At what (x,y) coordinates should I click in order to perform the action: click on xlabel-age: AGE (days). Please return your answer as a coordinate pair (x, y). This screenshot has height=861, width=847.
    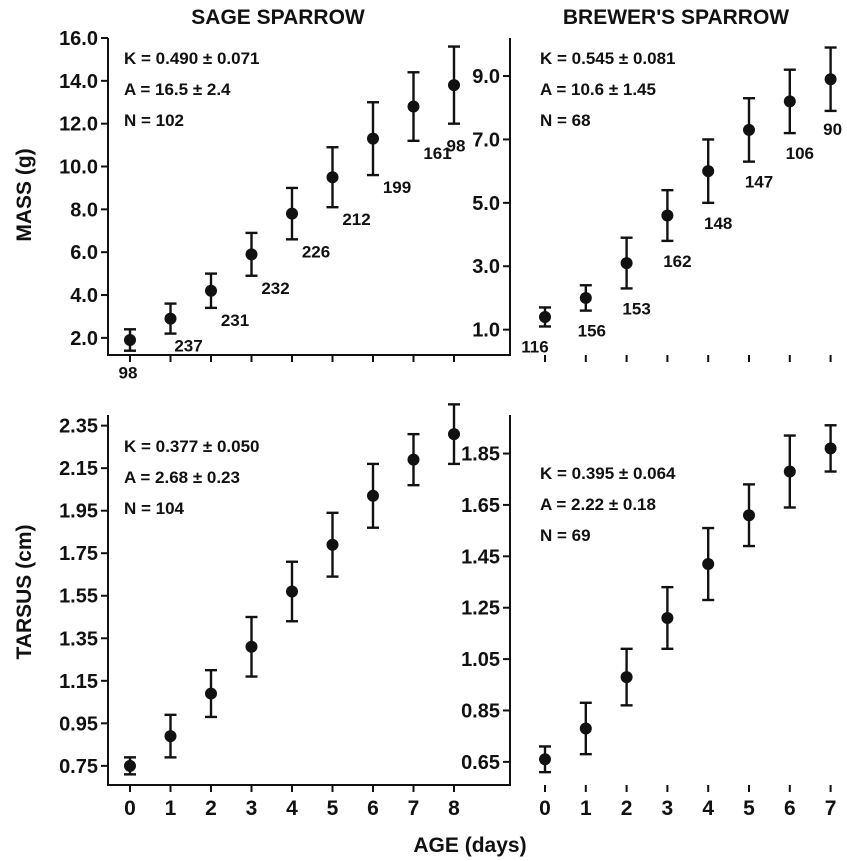
    Looking at the image, I should click on (469, 845).